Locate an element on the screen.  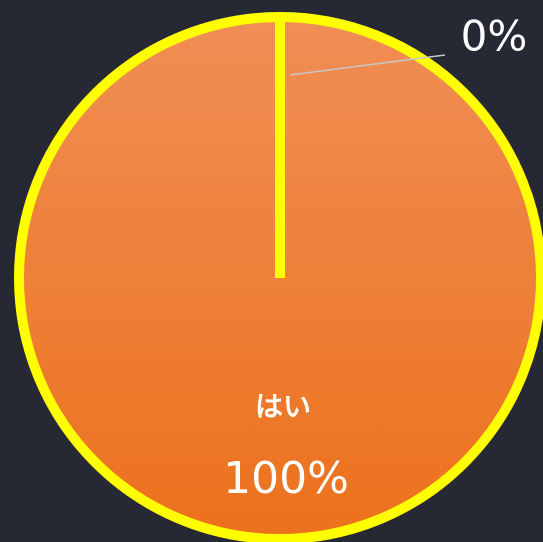
value-label: 0% is located at coordinates (494, 36).